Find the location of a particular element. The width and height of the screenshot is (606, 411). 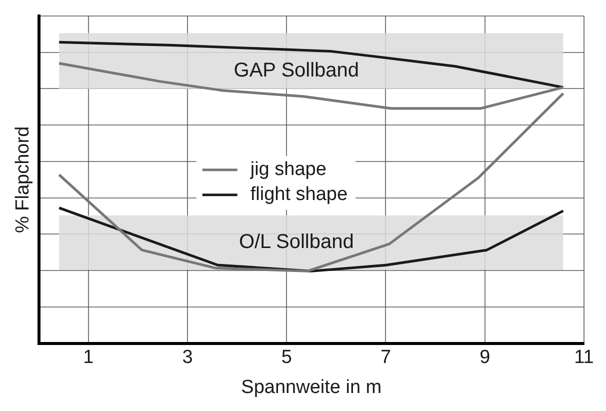

x-tick-label: 7 is located at coordinates (386, 357).